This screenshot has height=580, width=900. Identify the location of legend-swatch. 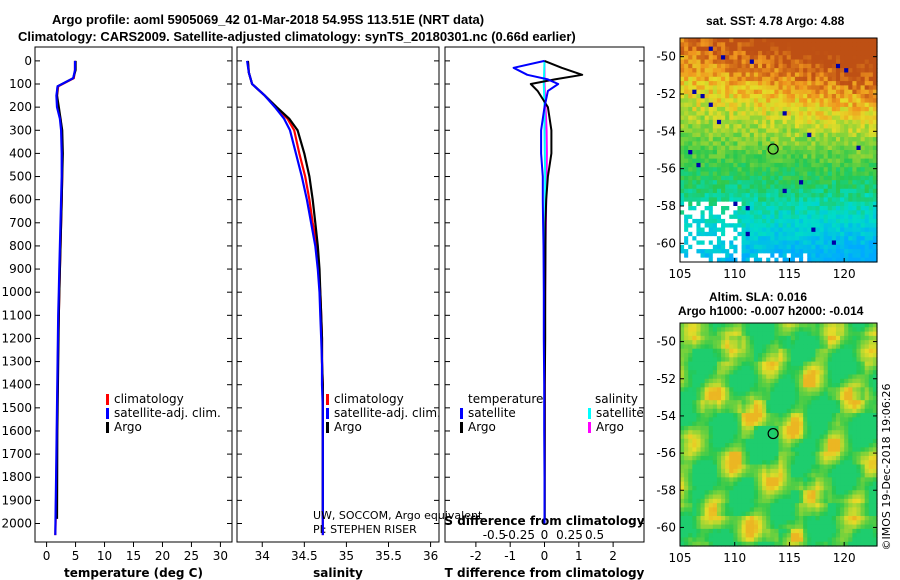
(327, 399).